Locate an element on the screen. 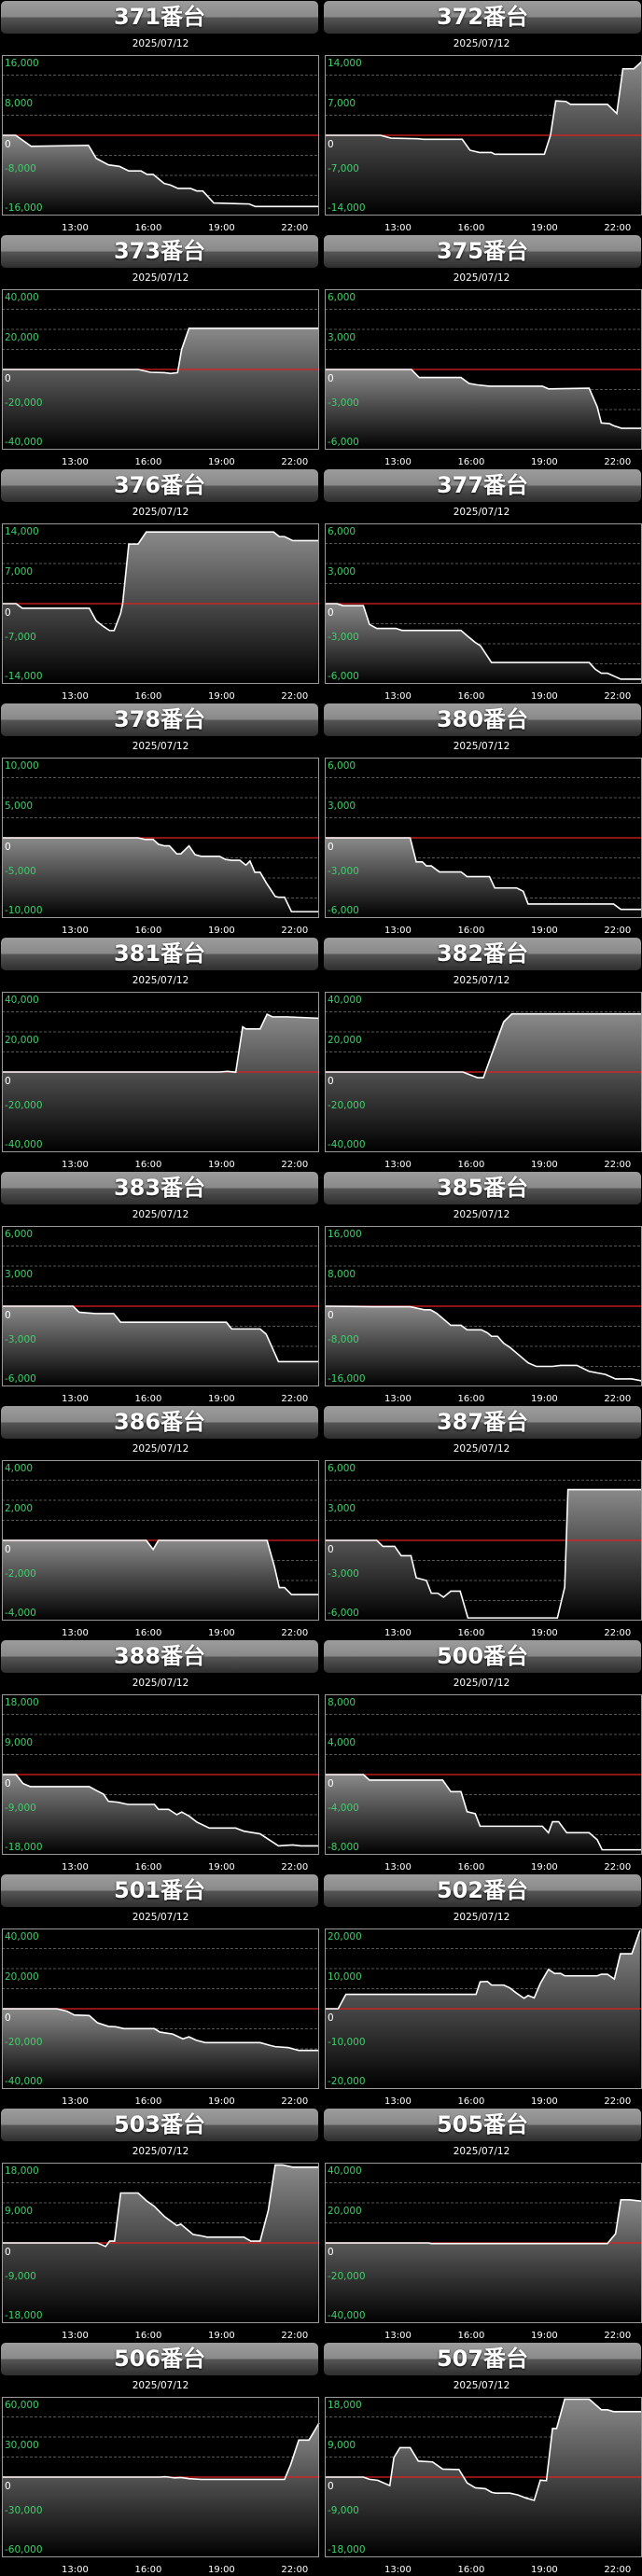  y-tick-label: -9,000 is located at coordinates (343, 2510).